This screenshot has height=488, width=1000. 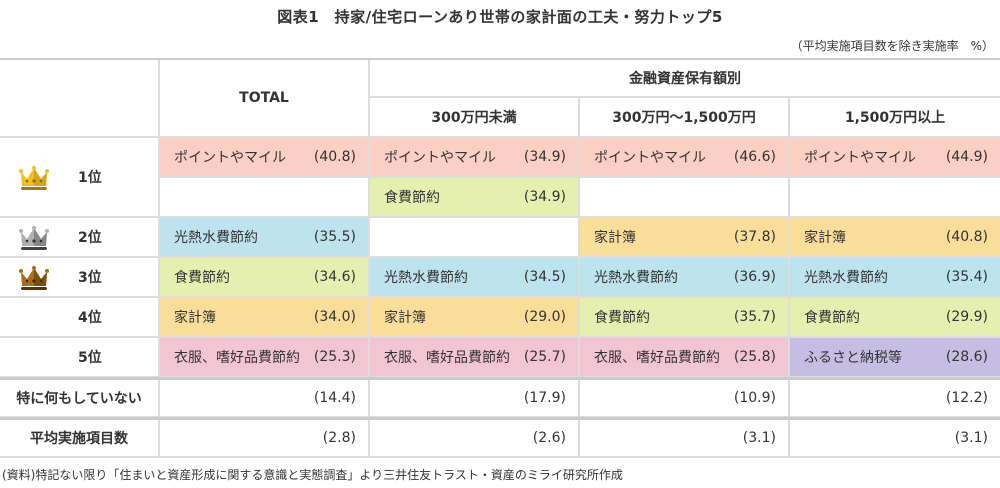 What do you see at coordinates (685, 318) in the screenshot?
I see `cell-r4-300to1500: 食費節約 (35.7)` at bounding box center [685, 318].